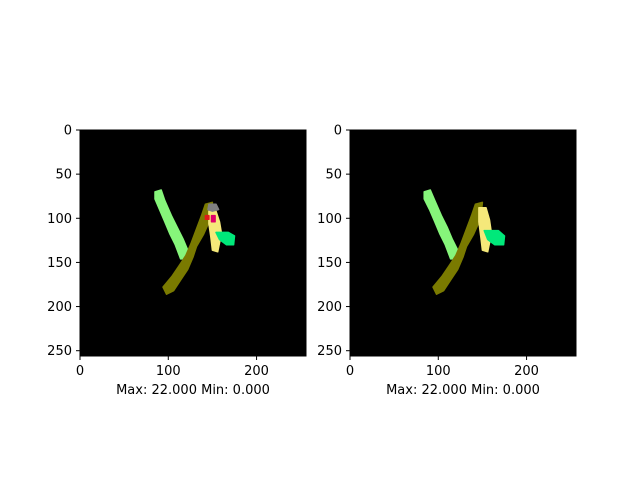 The height and width of the screenshot is (480, 640). What do you see at coordinates (438, 371) in the screenshot?
I see `right-x-tick-label: 100` at bounding box center [438, 371].